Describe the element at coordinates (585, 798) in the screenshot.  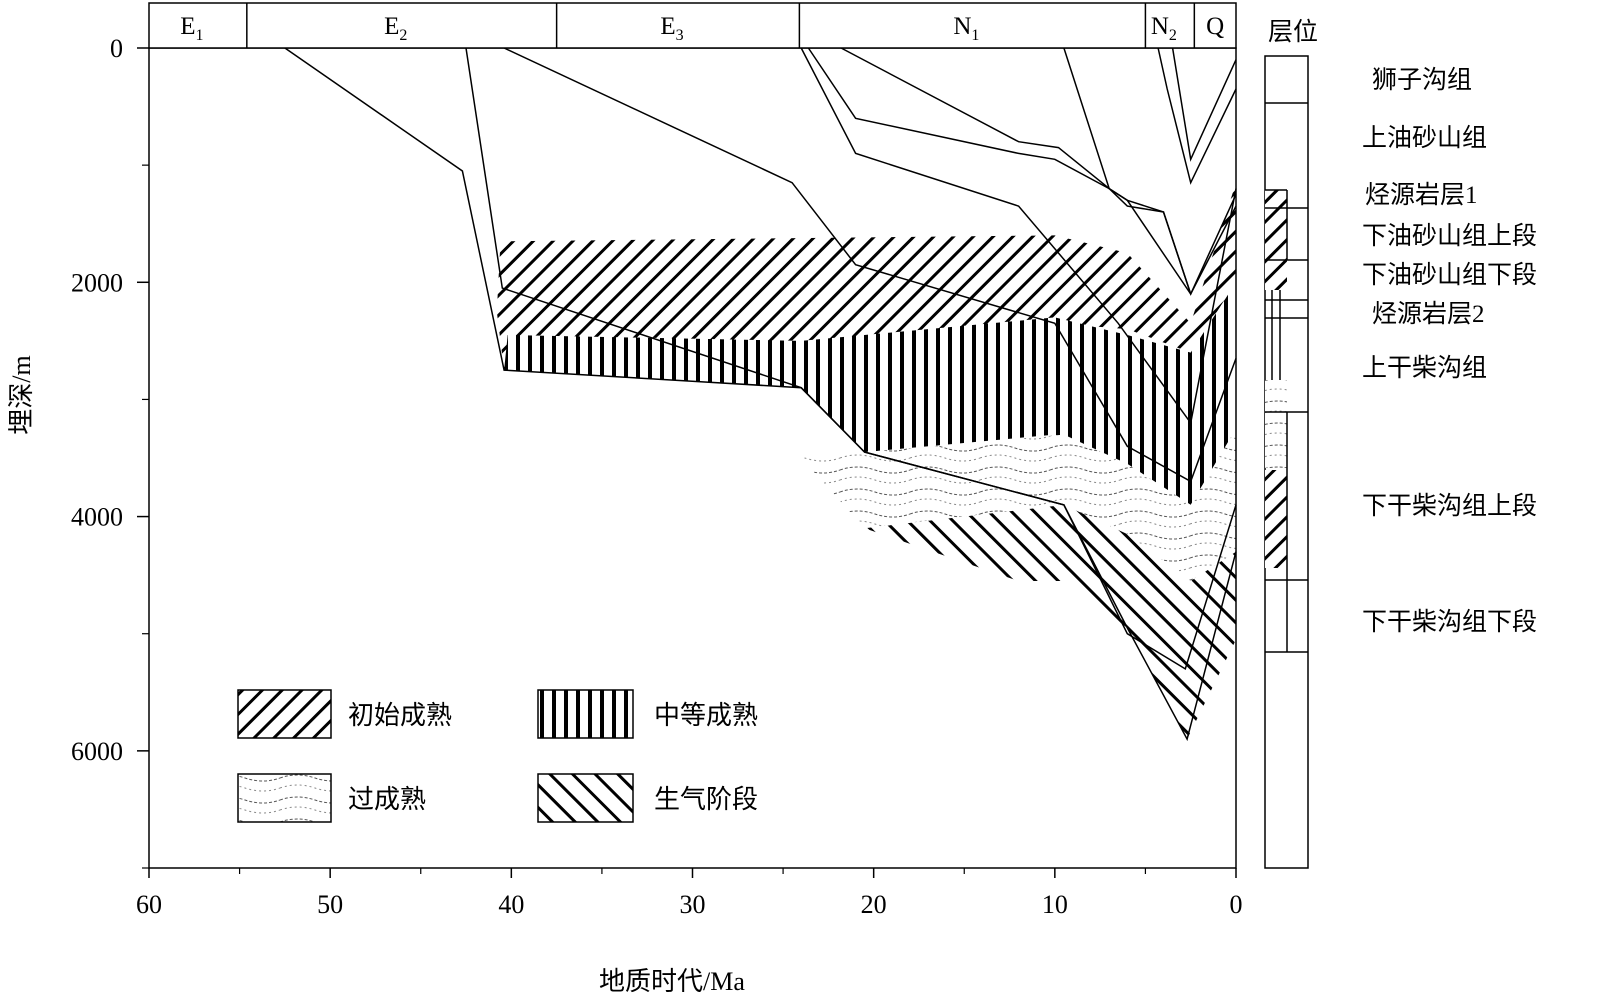
I see `legend-swatch-gas` at that location.